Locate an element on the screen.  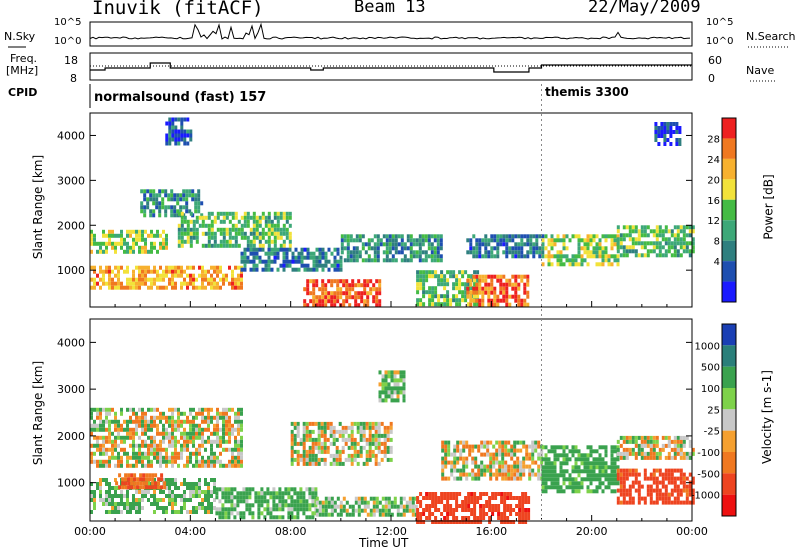
velocity-colorbar-tick: 1000 is located at coordinates (707, 346).